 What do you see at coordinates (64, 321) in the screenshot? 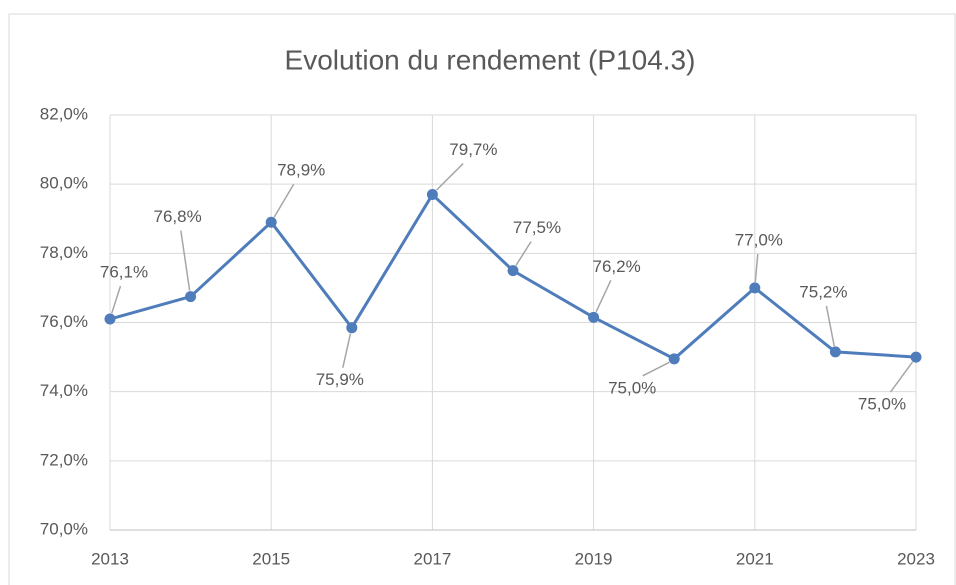
I see `y-tick-label: 76,0%` at bounding box center [64, 321].